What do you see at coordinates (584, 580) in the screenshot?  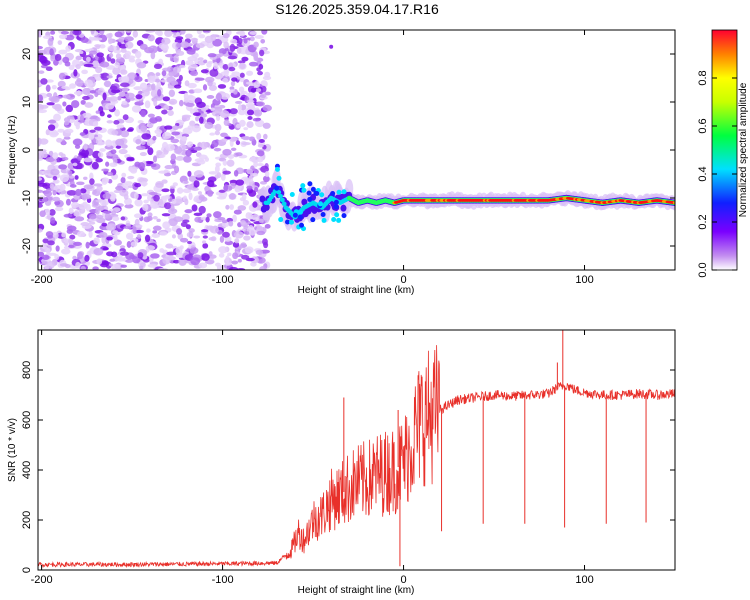 I see `x-tick-label: 100` at bounding box center [584, 580].